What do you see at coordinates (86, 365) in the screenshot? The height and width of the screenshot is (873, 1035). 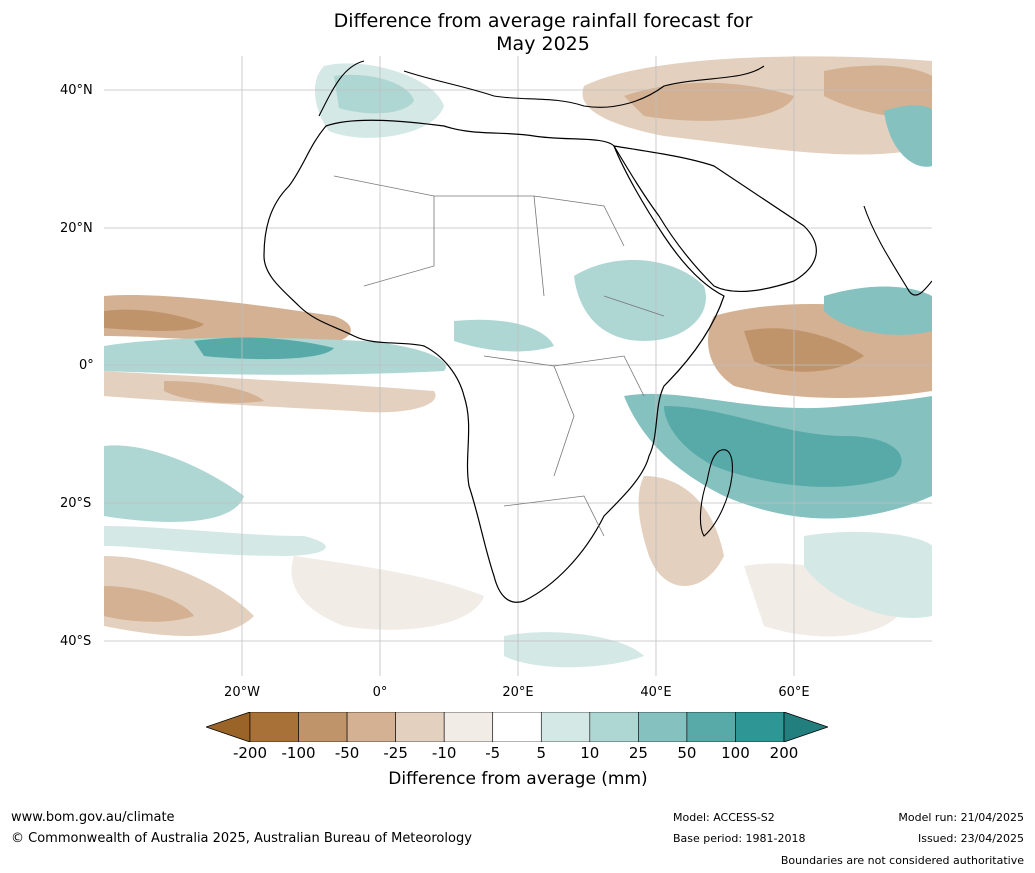 I see `lat-label-0: 0°` at bounding box center [86, 365].